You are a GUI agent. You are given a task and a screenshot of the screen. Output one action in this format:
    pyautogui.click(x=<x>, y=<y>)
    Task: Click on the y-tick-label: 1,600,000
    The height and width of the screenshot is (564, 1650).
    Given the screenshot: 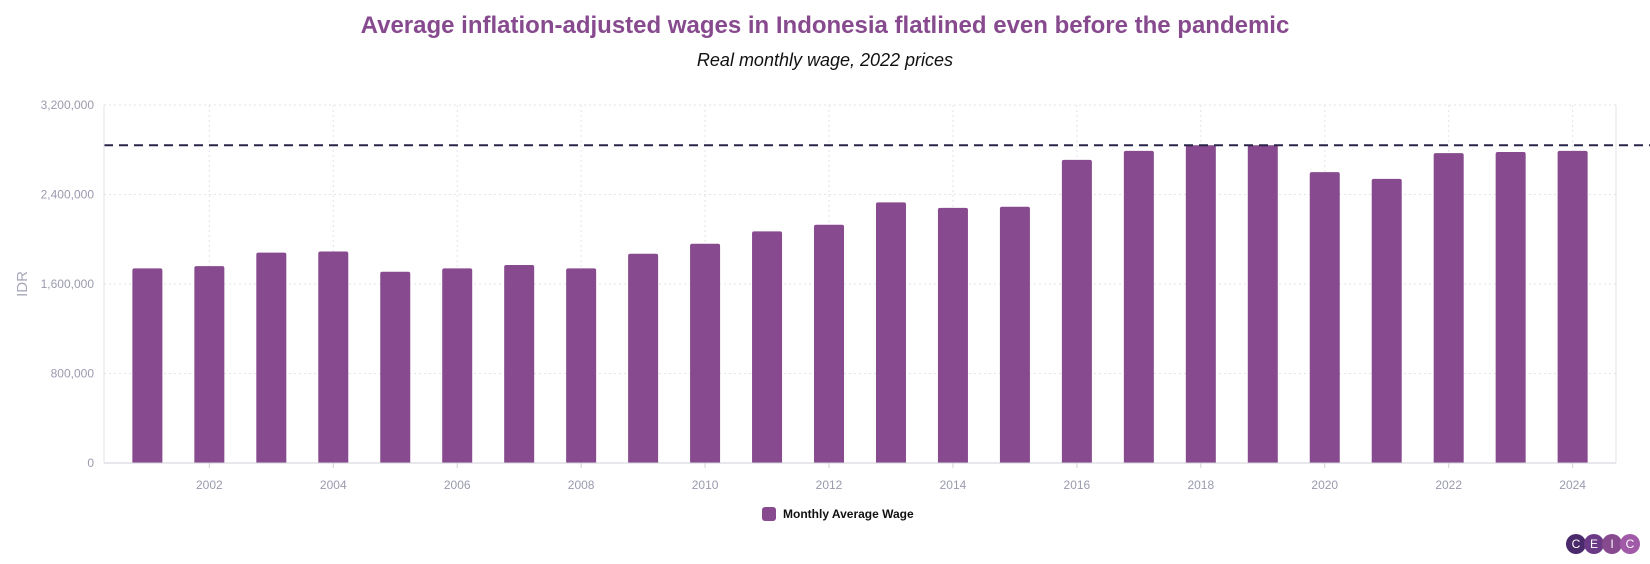 What is the action you would take?
    pyautogui.click(x=68, y=284)
    